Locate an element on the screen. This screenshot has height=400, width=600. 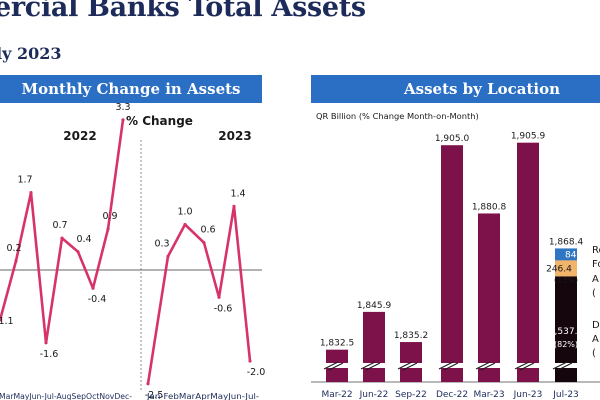
y-axis-label: QR Billion (% Change Month-on-Month) is located at coordinates (397, 116).